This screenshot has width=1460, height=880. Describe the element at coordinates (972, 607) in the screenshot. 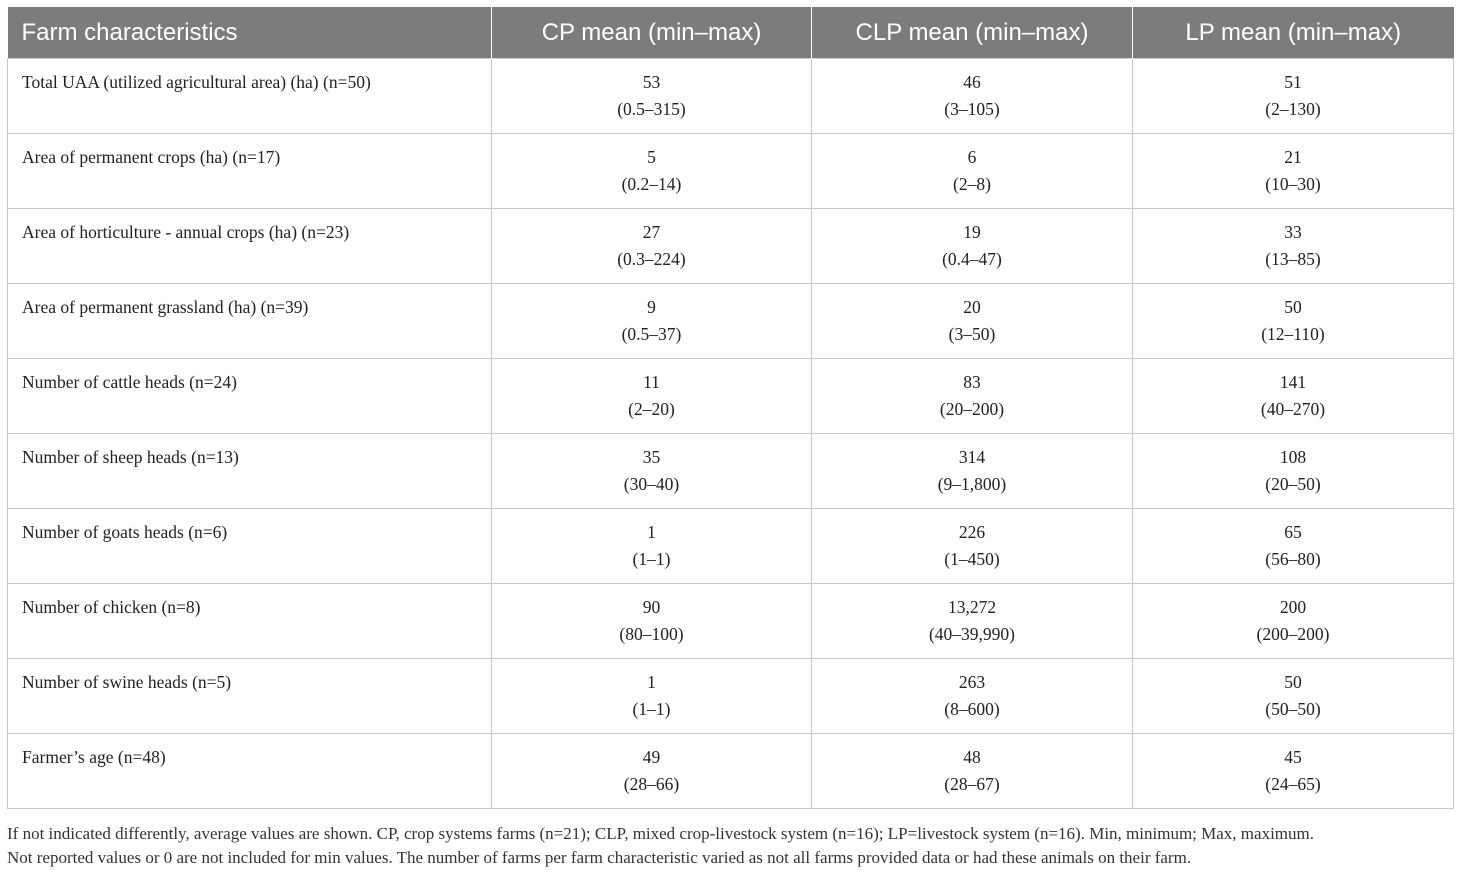

I see `clp-mean-value: 13,272` at that location.